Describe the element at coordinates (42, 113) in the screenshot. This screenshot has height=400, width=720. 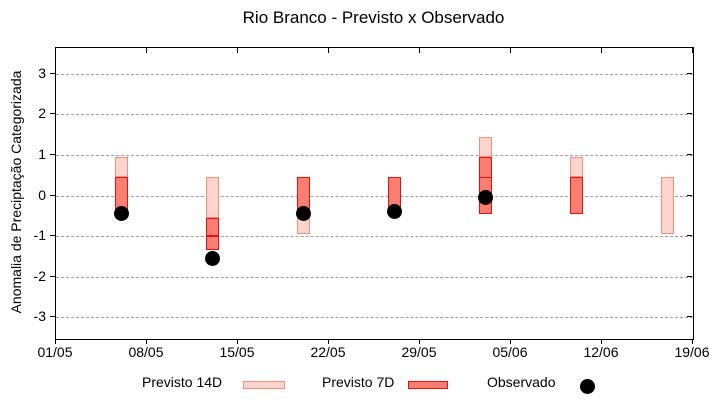
I see `y-tick-label: 2` at that location.